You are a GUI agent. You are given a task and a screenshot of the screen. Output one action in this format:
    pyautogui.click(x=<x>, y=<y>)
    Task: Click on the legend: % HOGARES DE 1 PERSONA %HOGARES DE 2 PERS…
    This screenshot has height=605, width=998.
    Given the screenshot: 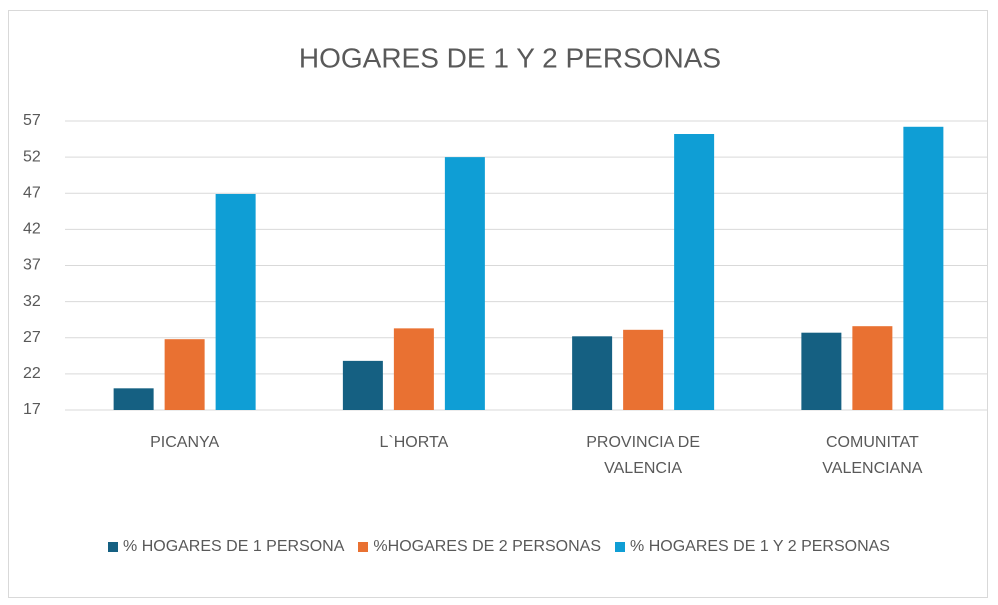 What is the action you would take?
    pyautogui.click(x=499, y=547)
    